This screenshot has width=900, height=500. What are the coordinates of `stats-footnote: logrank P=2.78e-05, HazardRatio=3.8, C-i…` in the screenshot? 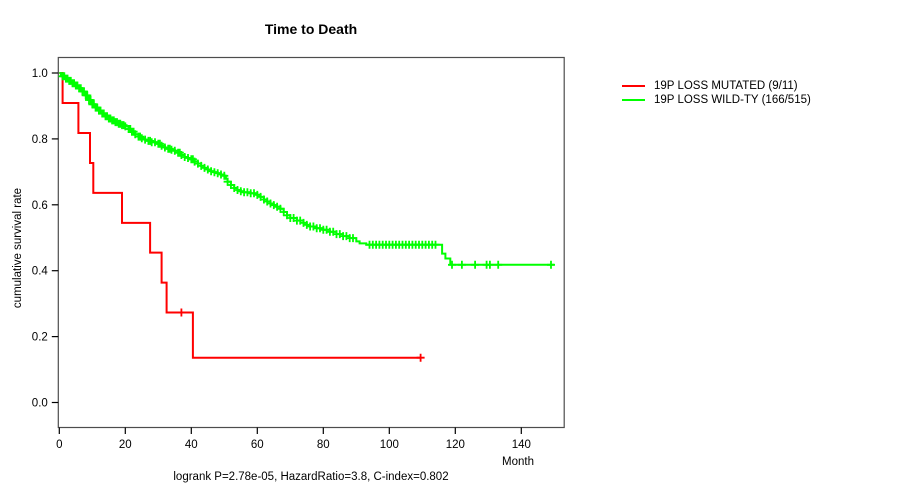 It's located at (311, 477).